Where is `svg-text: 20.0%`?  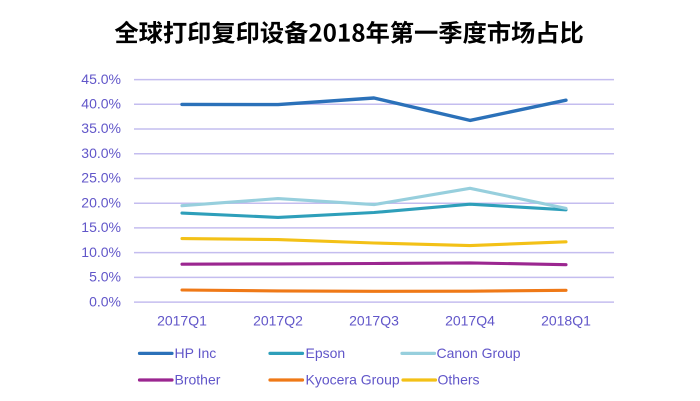 svg-text: 20.0% is located at coordinates (101, 202).